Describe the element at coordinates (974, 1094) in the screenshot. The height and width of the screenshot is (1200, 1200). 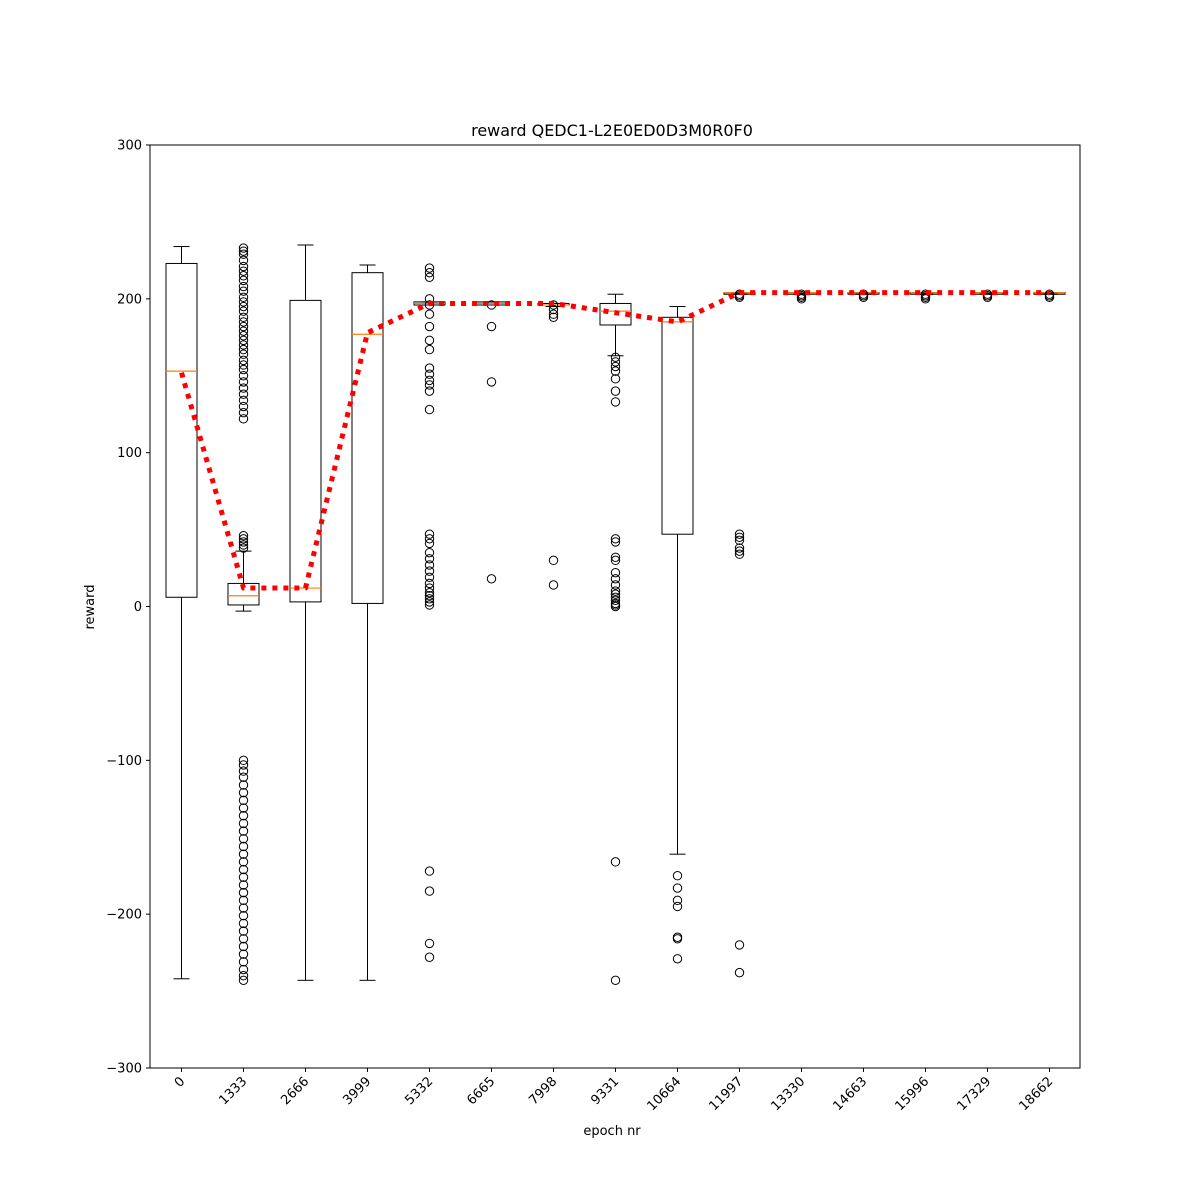
I see `x-tick-label: 17329` at that location.